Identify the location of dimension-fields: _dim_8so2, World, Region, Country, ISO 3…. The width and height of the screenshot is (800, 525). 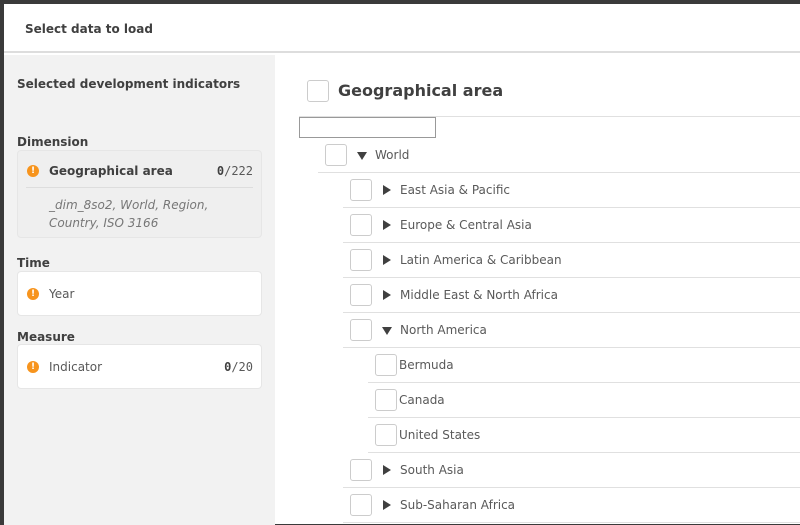
(129, 214).